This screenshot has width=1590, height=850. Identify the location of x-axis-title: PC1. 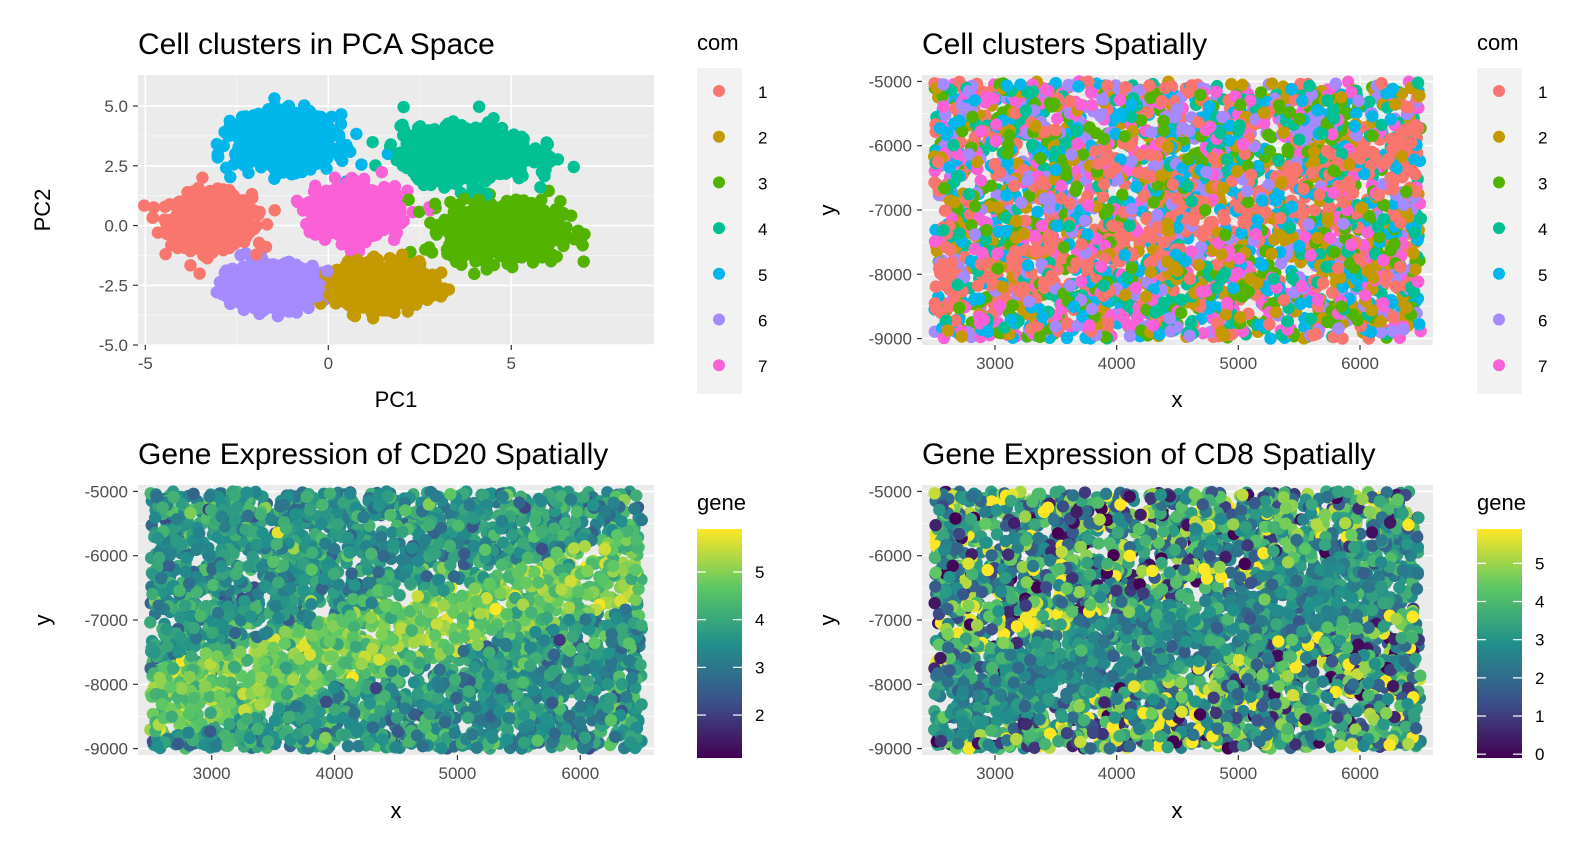
(396, 399).